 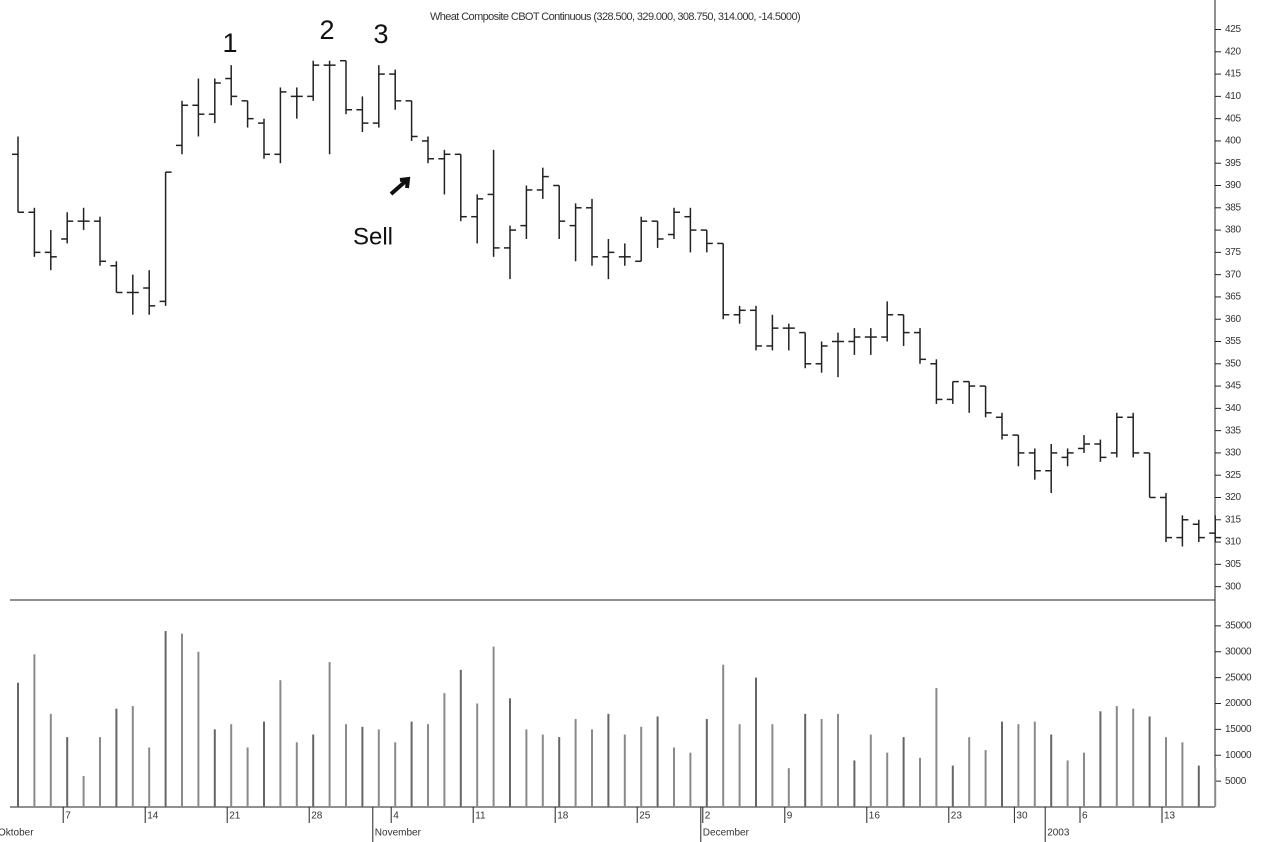 What do you see at coordinates (398, 833) in the screenshot?
I see `x-group-label: November` at bounding box center [398, 833].